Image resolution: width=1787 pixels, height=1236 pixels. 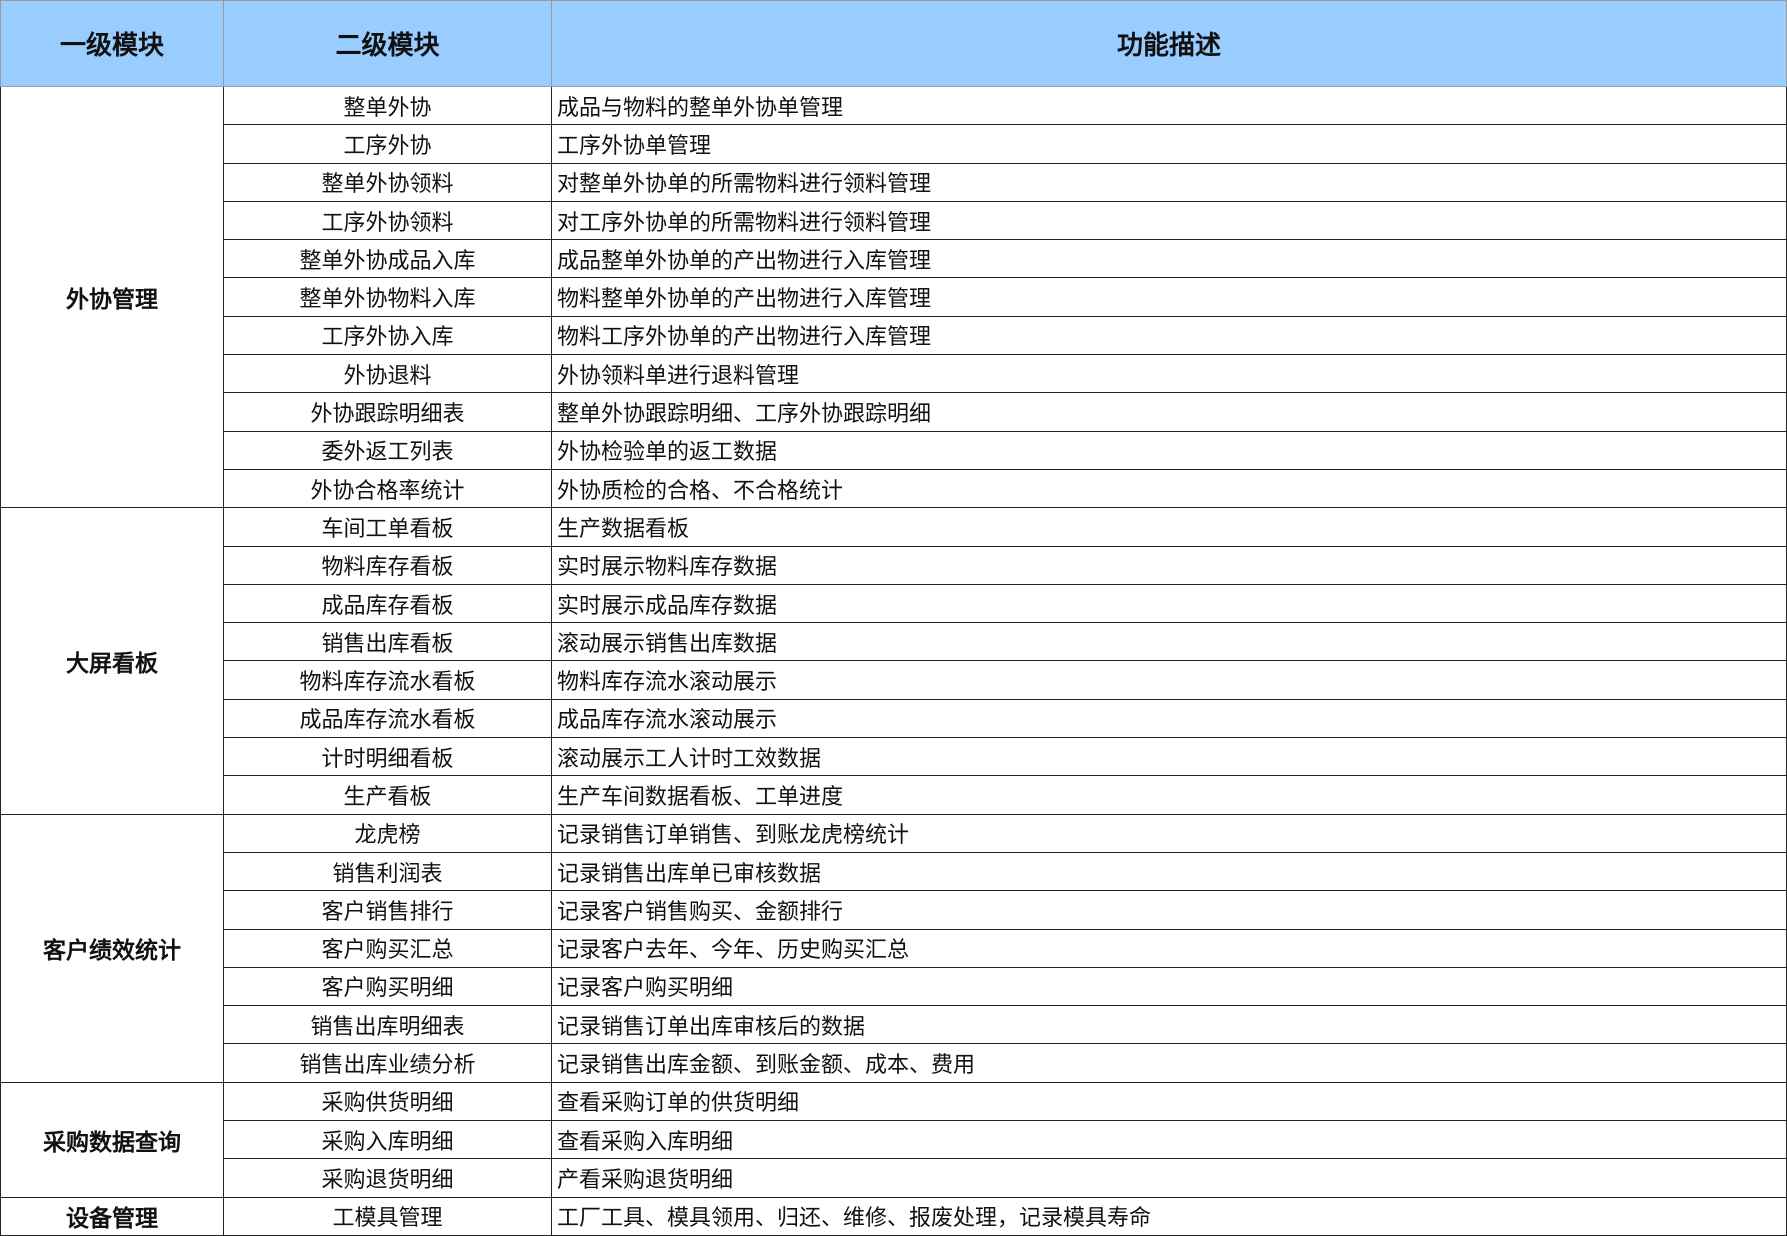 What do you see at coordinates (1169, 1025) in the screenshot?
I see `function-description: 记录销售订单出库审核后的数据` at bounding box center [1169, 1025].